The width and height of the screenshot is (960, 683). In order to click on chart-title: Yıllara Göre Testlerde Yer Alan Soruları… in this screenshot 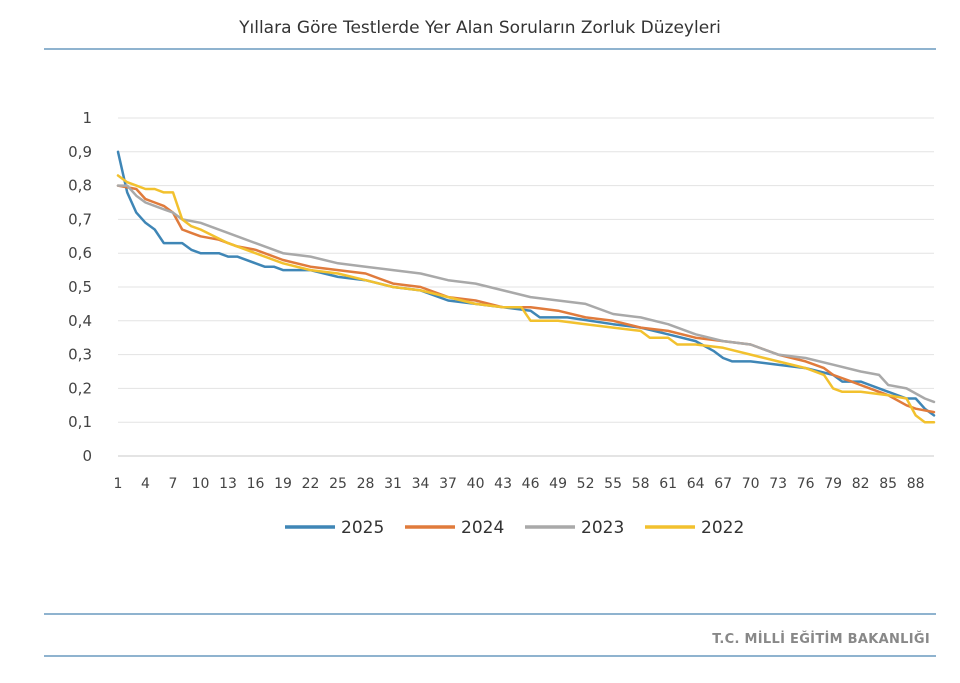, I will do `click(480, 28)`.